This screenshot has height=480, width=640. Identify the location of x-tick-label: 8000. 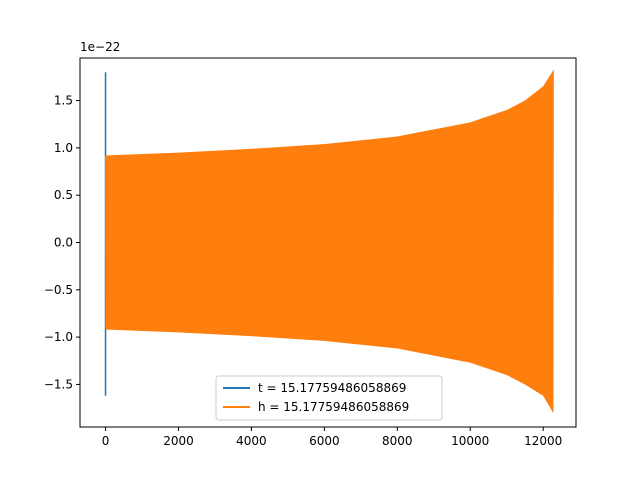
(397, 441).